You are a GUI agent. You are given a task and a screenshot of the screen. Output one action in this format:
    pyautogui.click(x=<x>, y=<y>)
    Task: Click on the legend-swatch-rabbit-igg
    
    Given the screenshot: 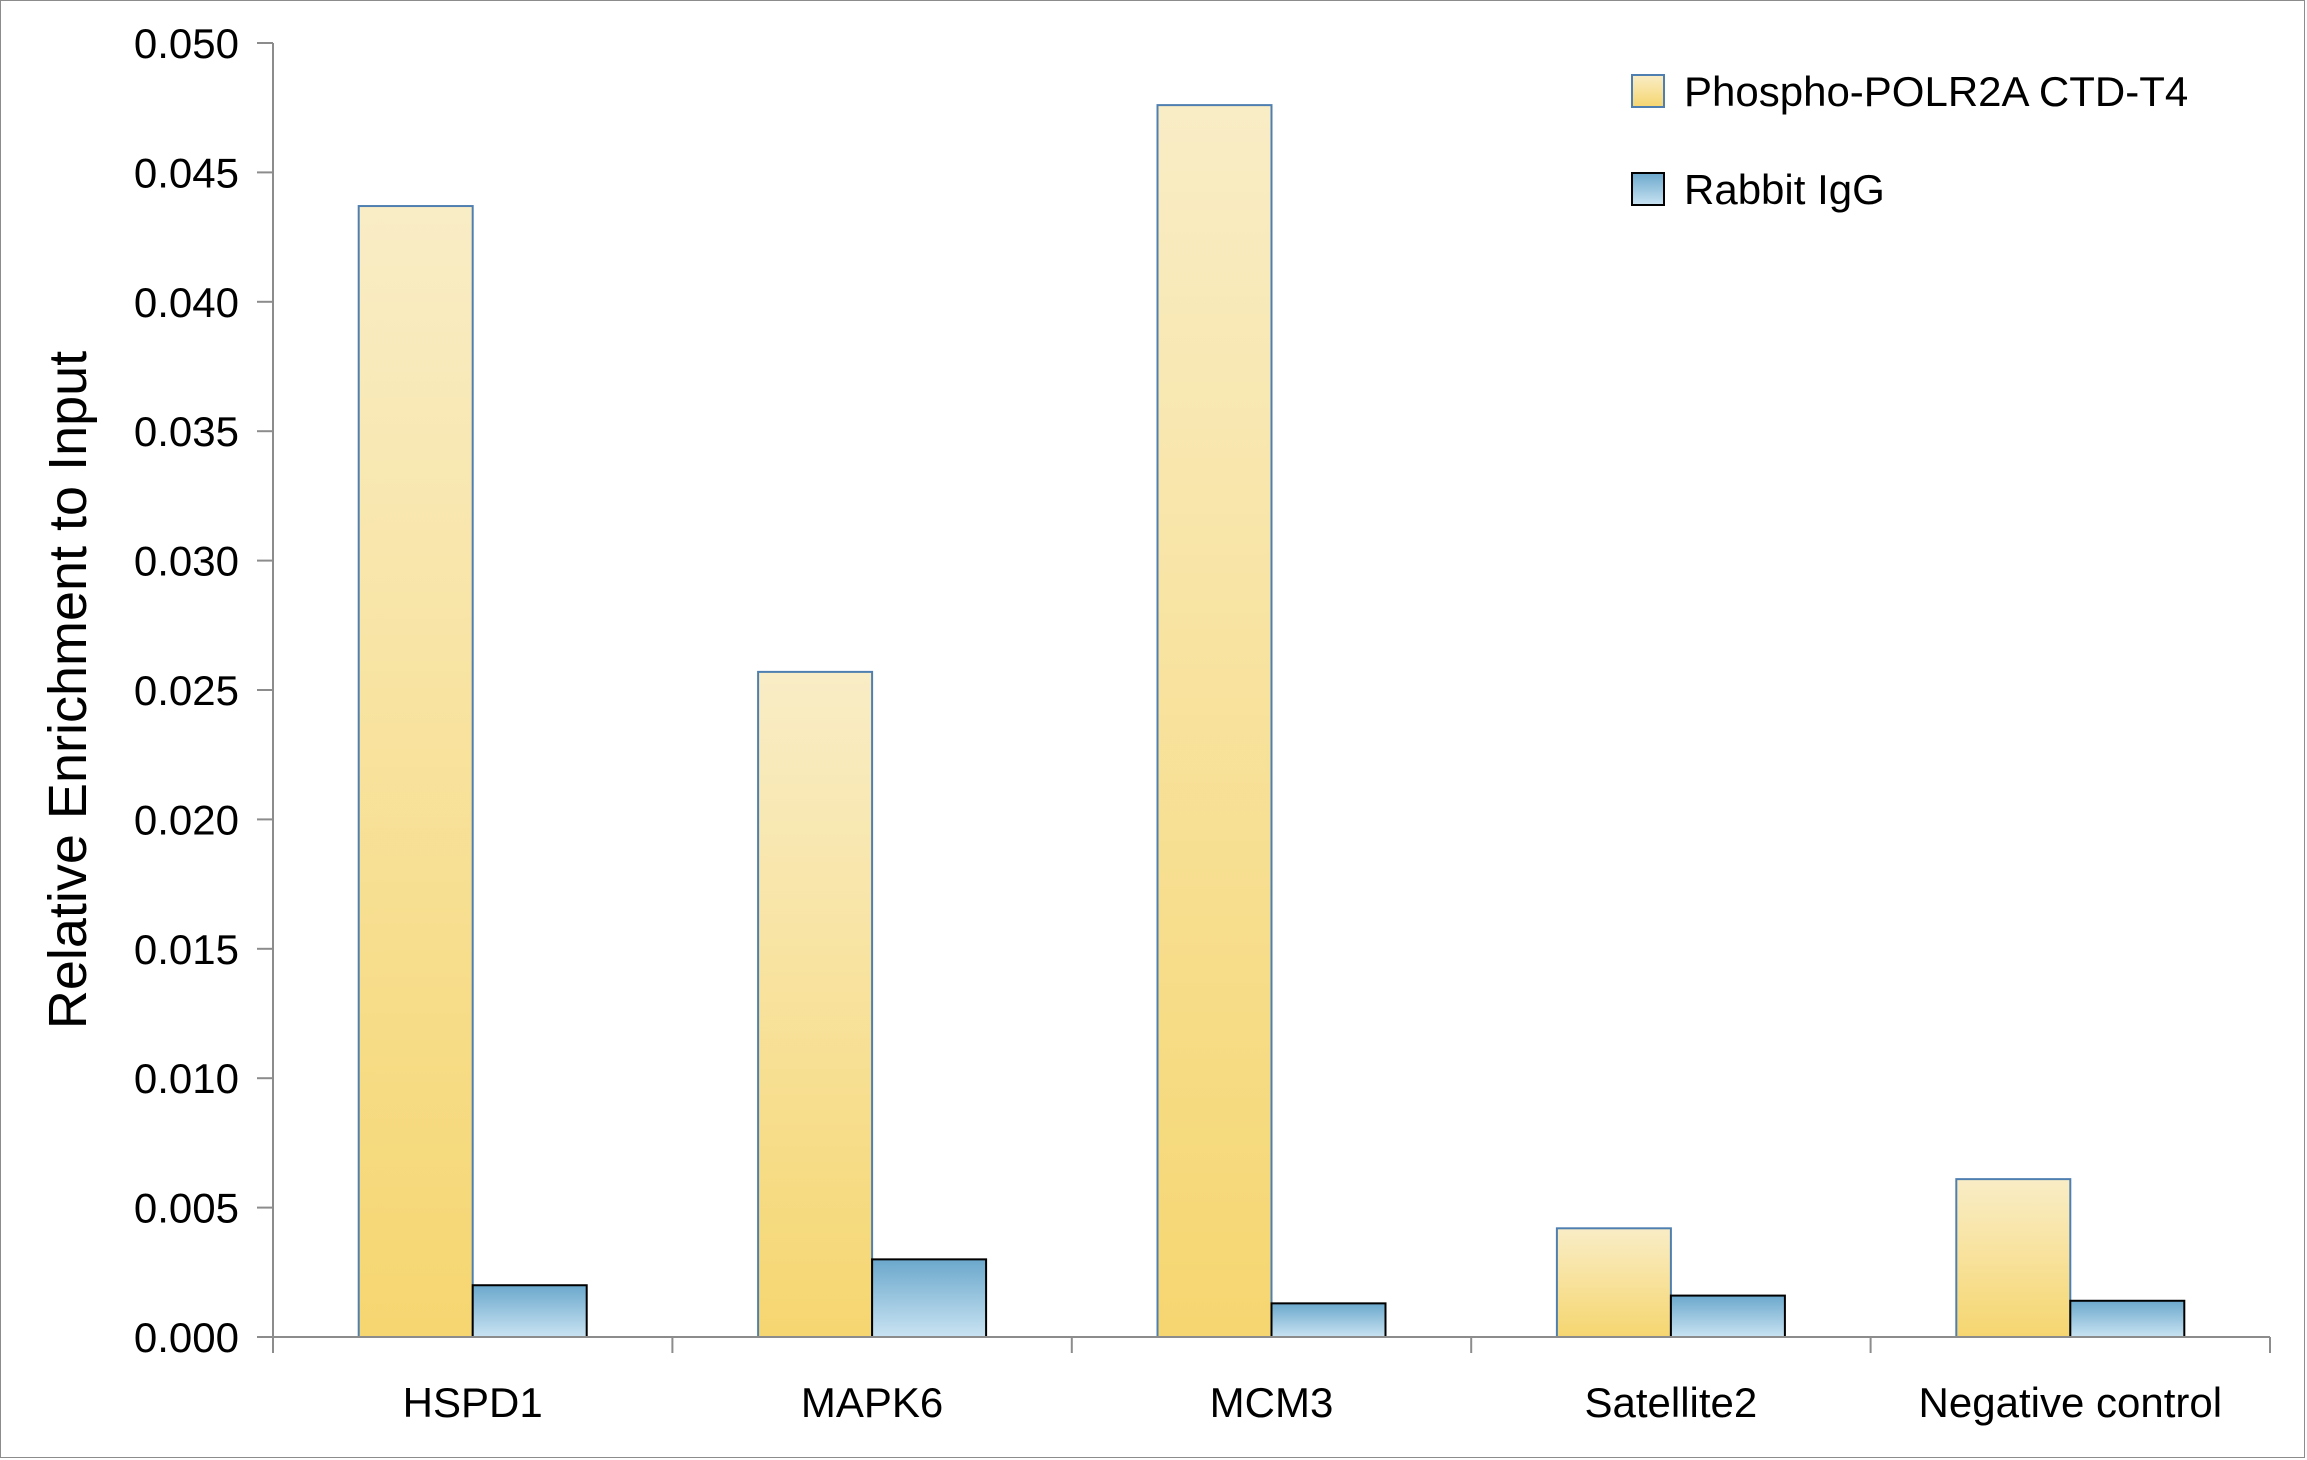 What is the action you would take?
    pyautogui.click(x=1648, y=189)
    